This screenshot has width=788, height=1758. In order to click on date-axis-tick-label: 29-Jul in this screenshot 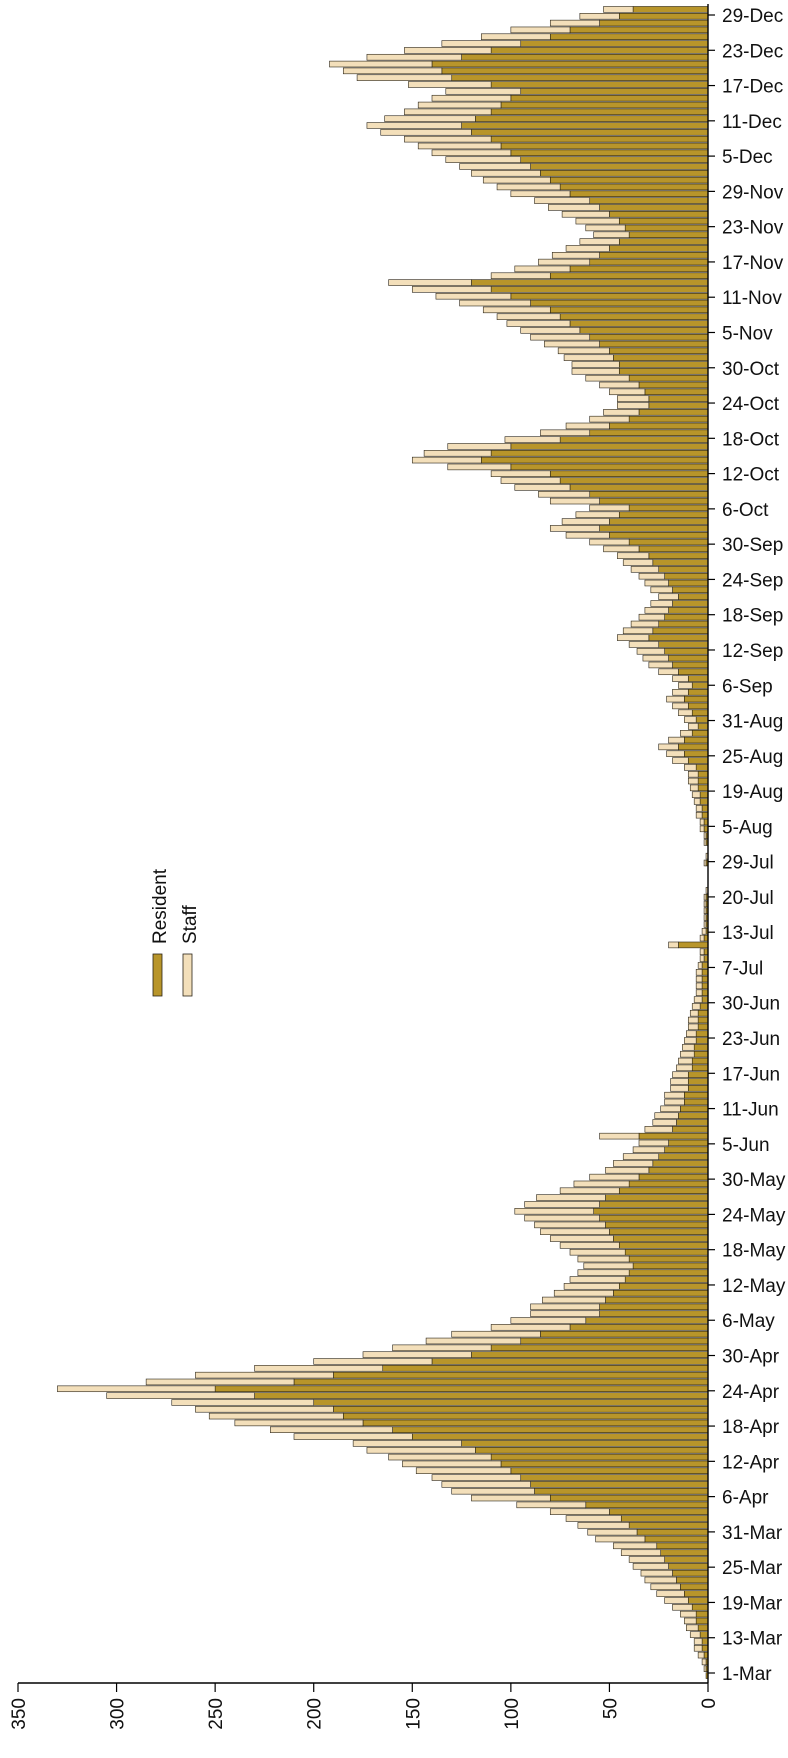, I will do `click(748, 863)`.